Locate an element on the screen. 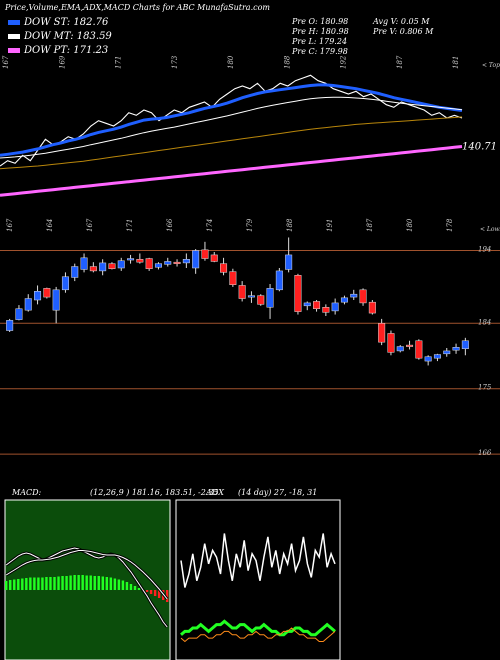 The height and width of the screenshot is (660, 500). bottom-tick-label: 188 is located at coordinates (290, 225).